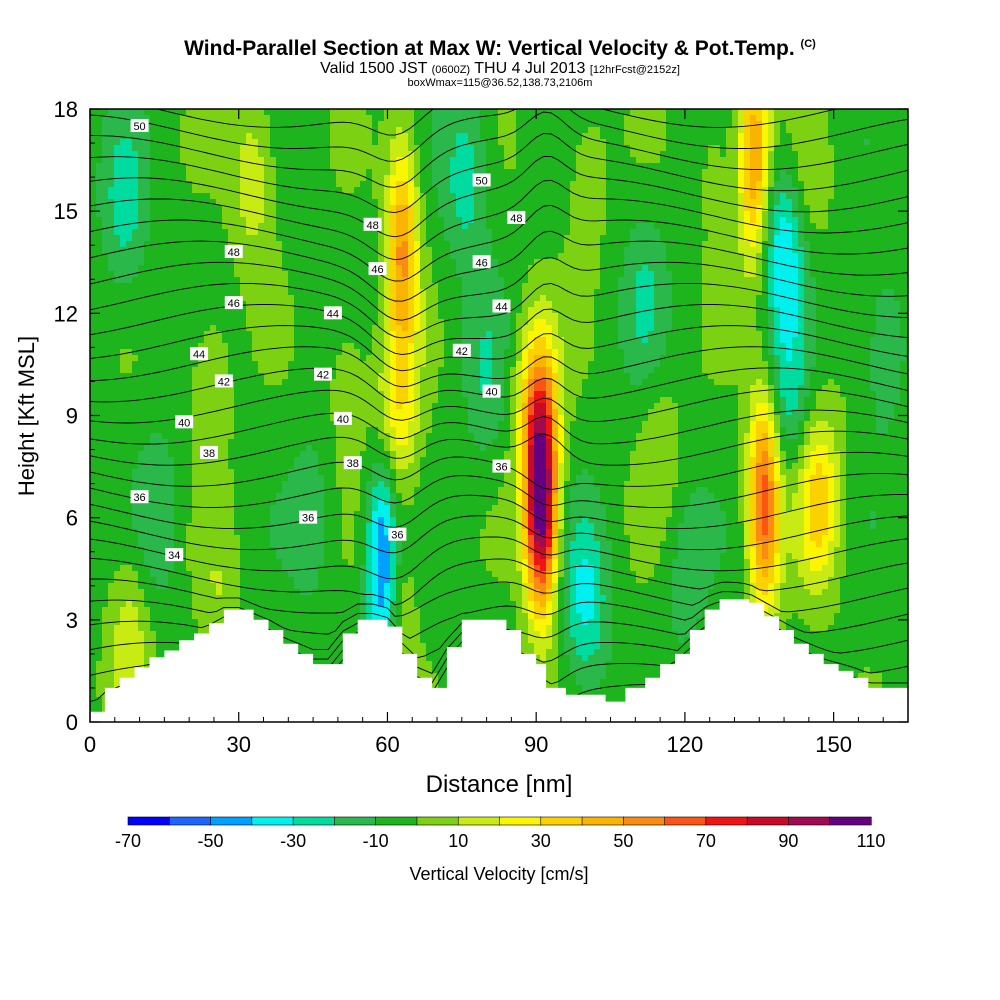 The image size is (1000, 1000). I want to click on terrain, so click(499, 660).